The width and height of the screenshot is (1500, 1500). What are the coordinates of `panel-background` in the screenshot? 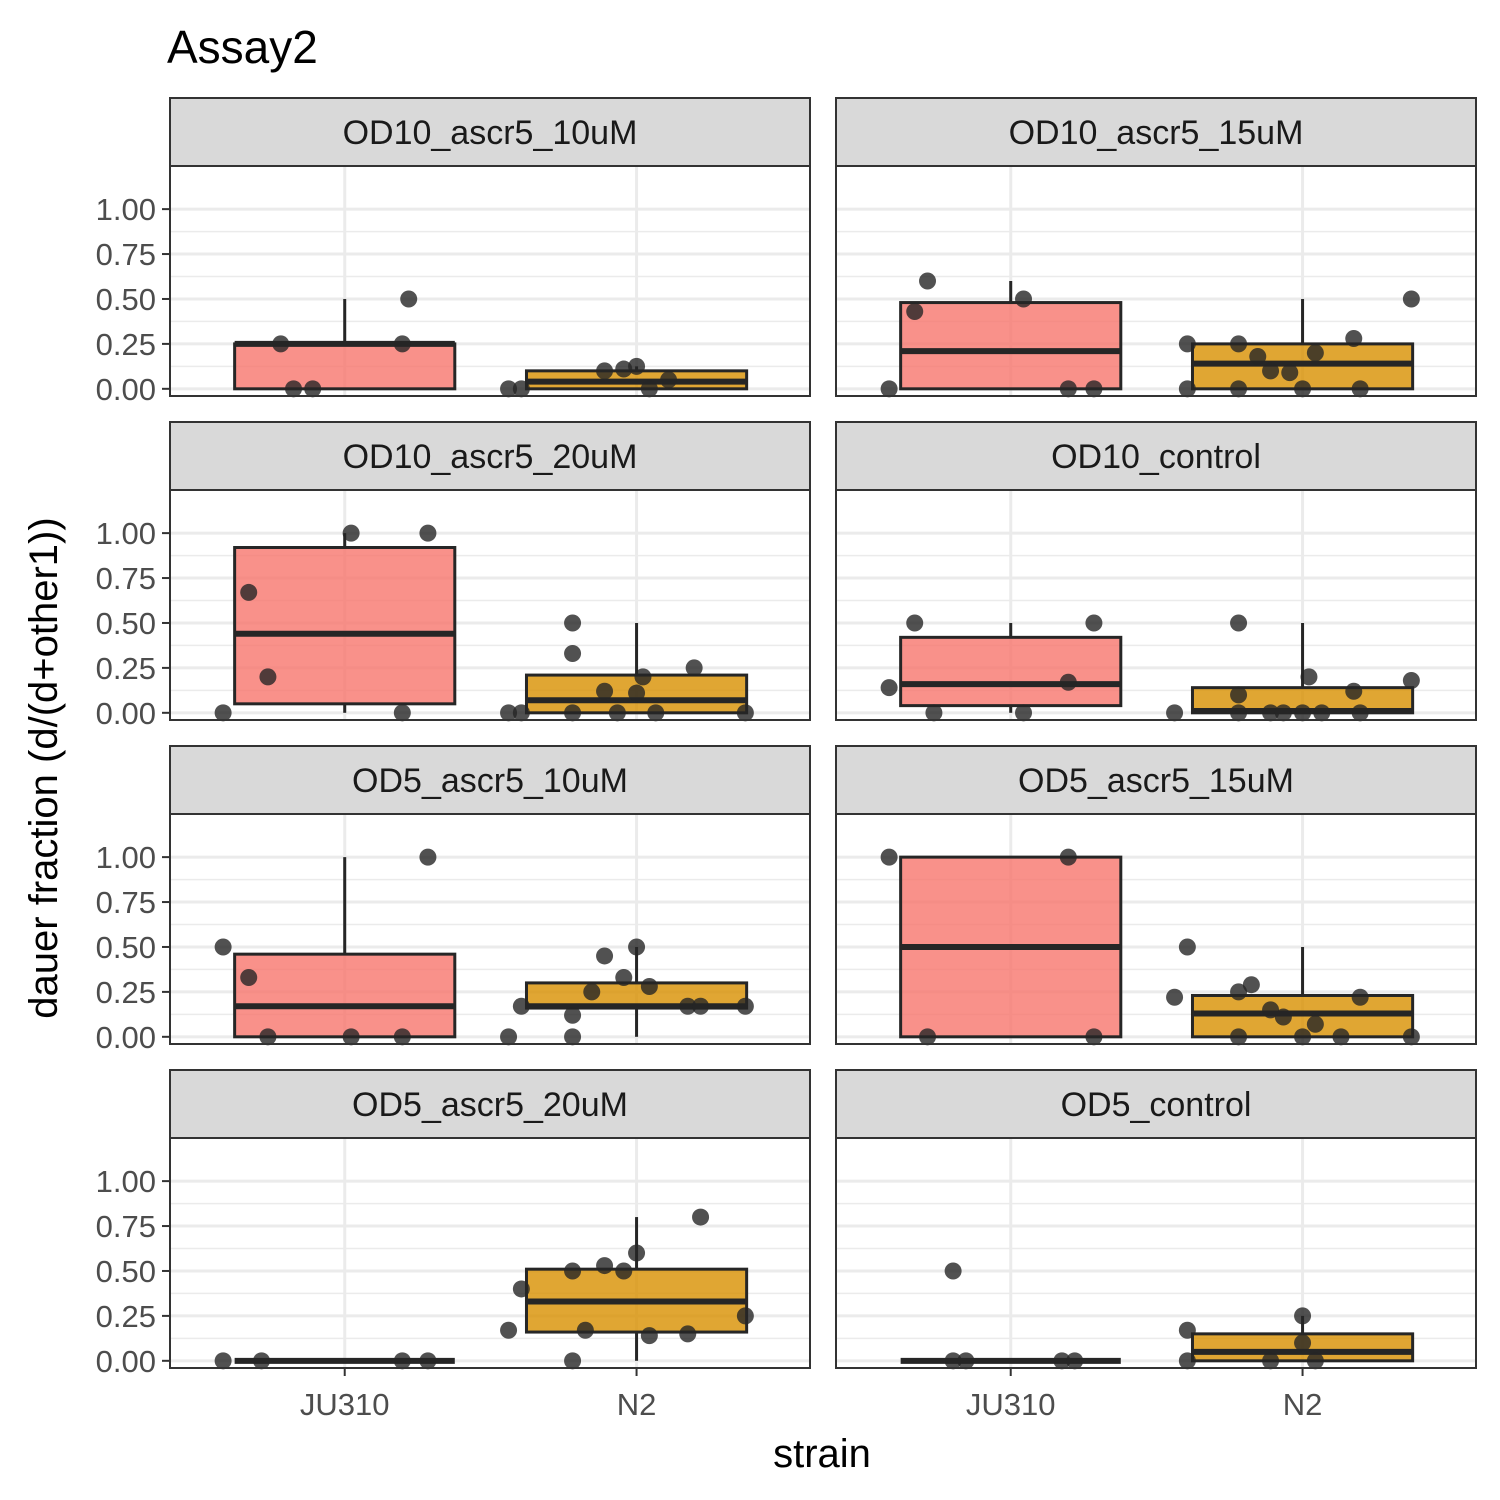 It's located at (1156, 1253).